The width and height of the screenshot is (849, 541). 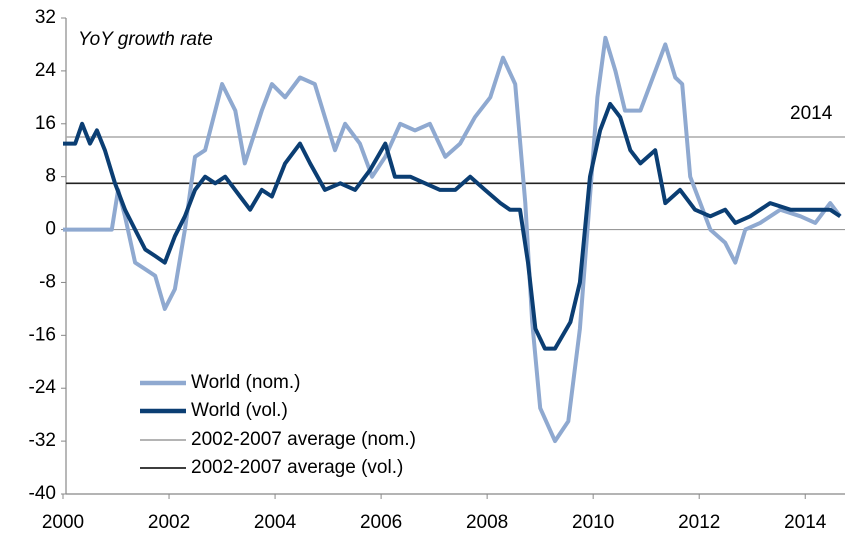 I want to click on y-tick-label: -24, so click(x=43, y=387).